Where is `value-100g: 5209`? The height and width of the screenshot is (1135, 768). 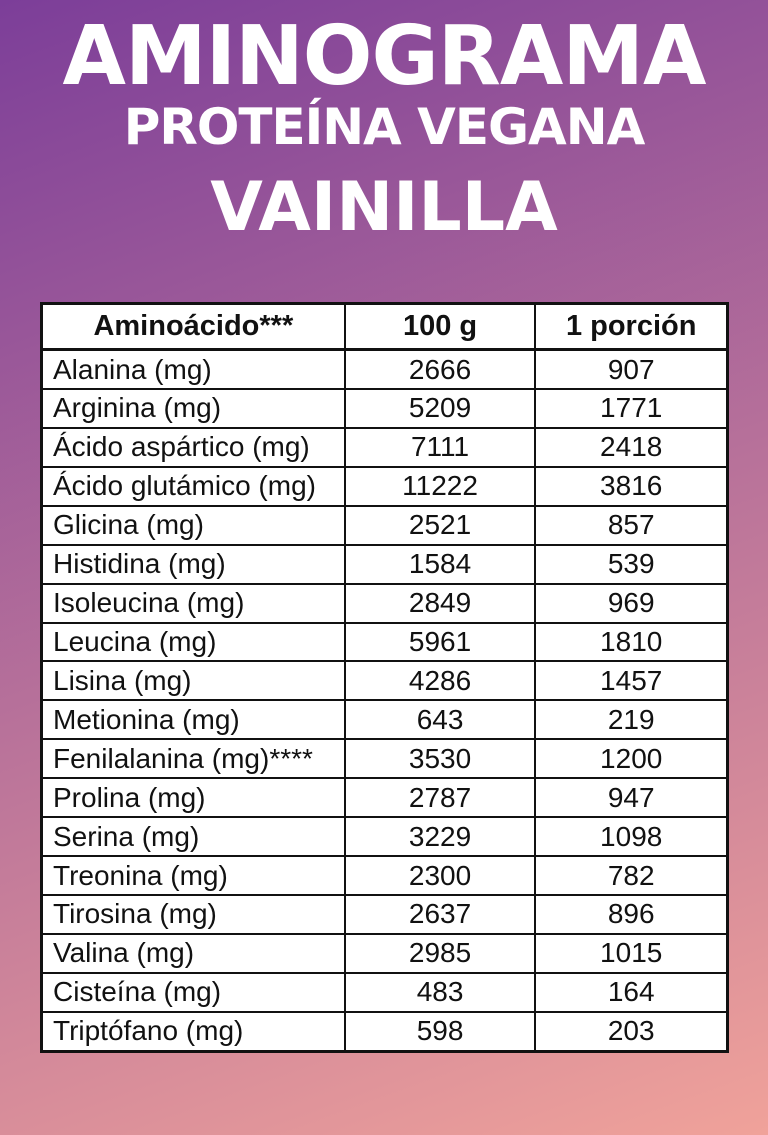 value-100g: 5209 is located at coordinates (440, 408).